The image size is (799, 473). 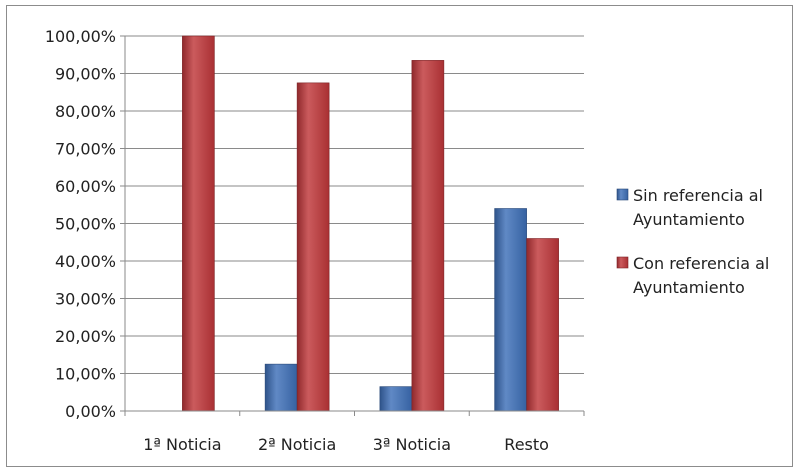 What do you see at coordinates (80, 36) in the screenshot?
I see `y-tick-label: 100,00%` at bounding box center [80, 36].